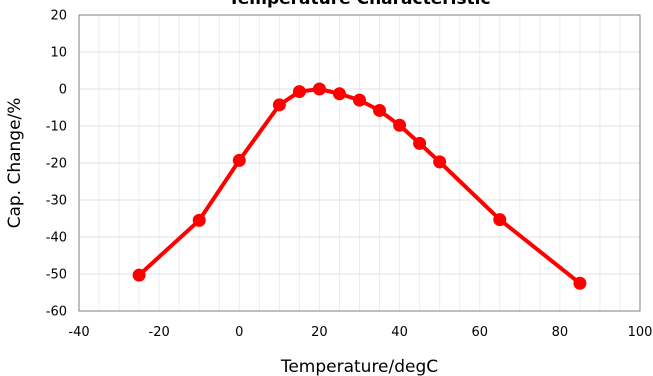 The height and width of the screenshot is (376, 653). What do you see at coordinates (640, 332) in the screenshot?
I see `x-tick-label: 100` at bounding box center [640, 332].